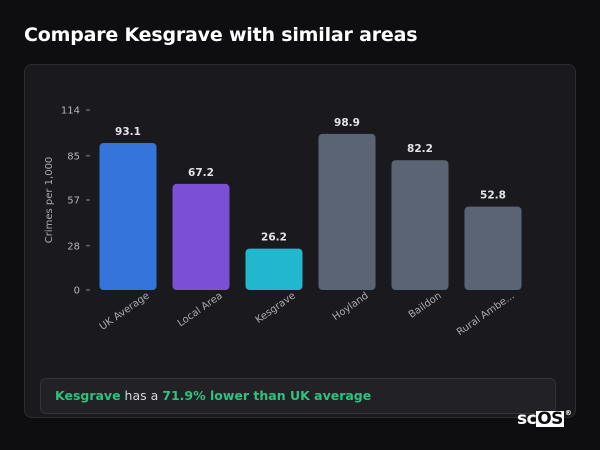  I want to click on insight-highlight: 71.9% lower than UK average, so click(267, 395).